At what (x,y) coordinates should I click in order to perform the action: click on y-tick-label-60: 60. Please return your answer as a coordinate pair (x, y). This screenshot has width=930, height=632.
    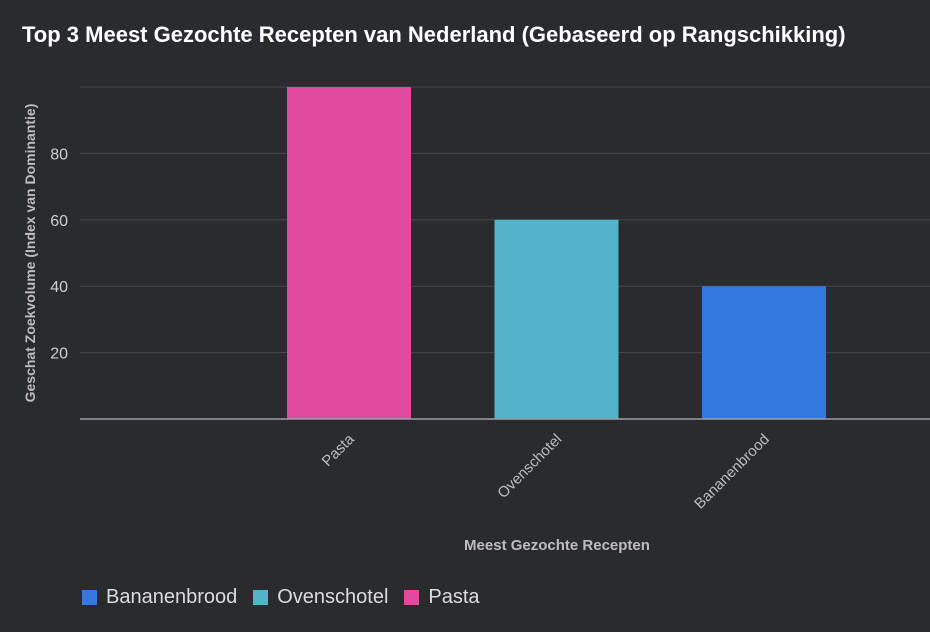
    Looking at the image, I should click on (59, 221).